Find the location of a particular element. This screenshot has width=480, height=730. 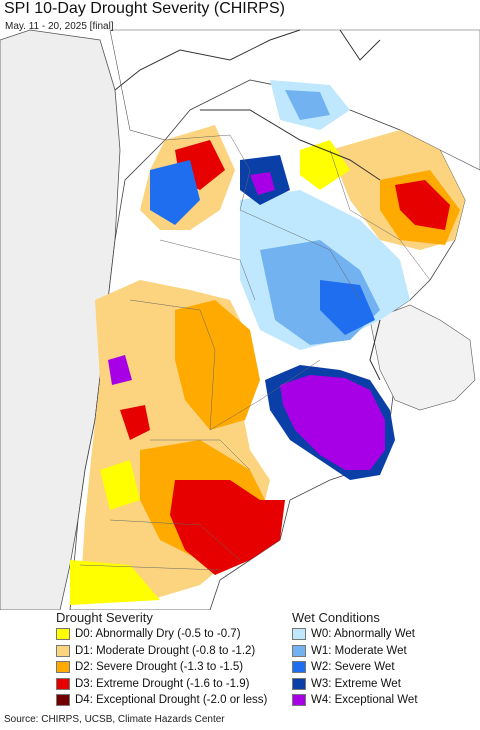

w4-zone-west is located at coordinates (120, 370).